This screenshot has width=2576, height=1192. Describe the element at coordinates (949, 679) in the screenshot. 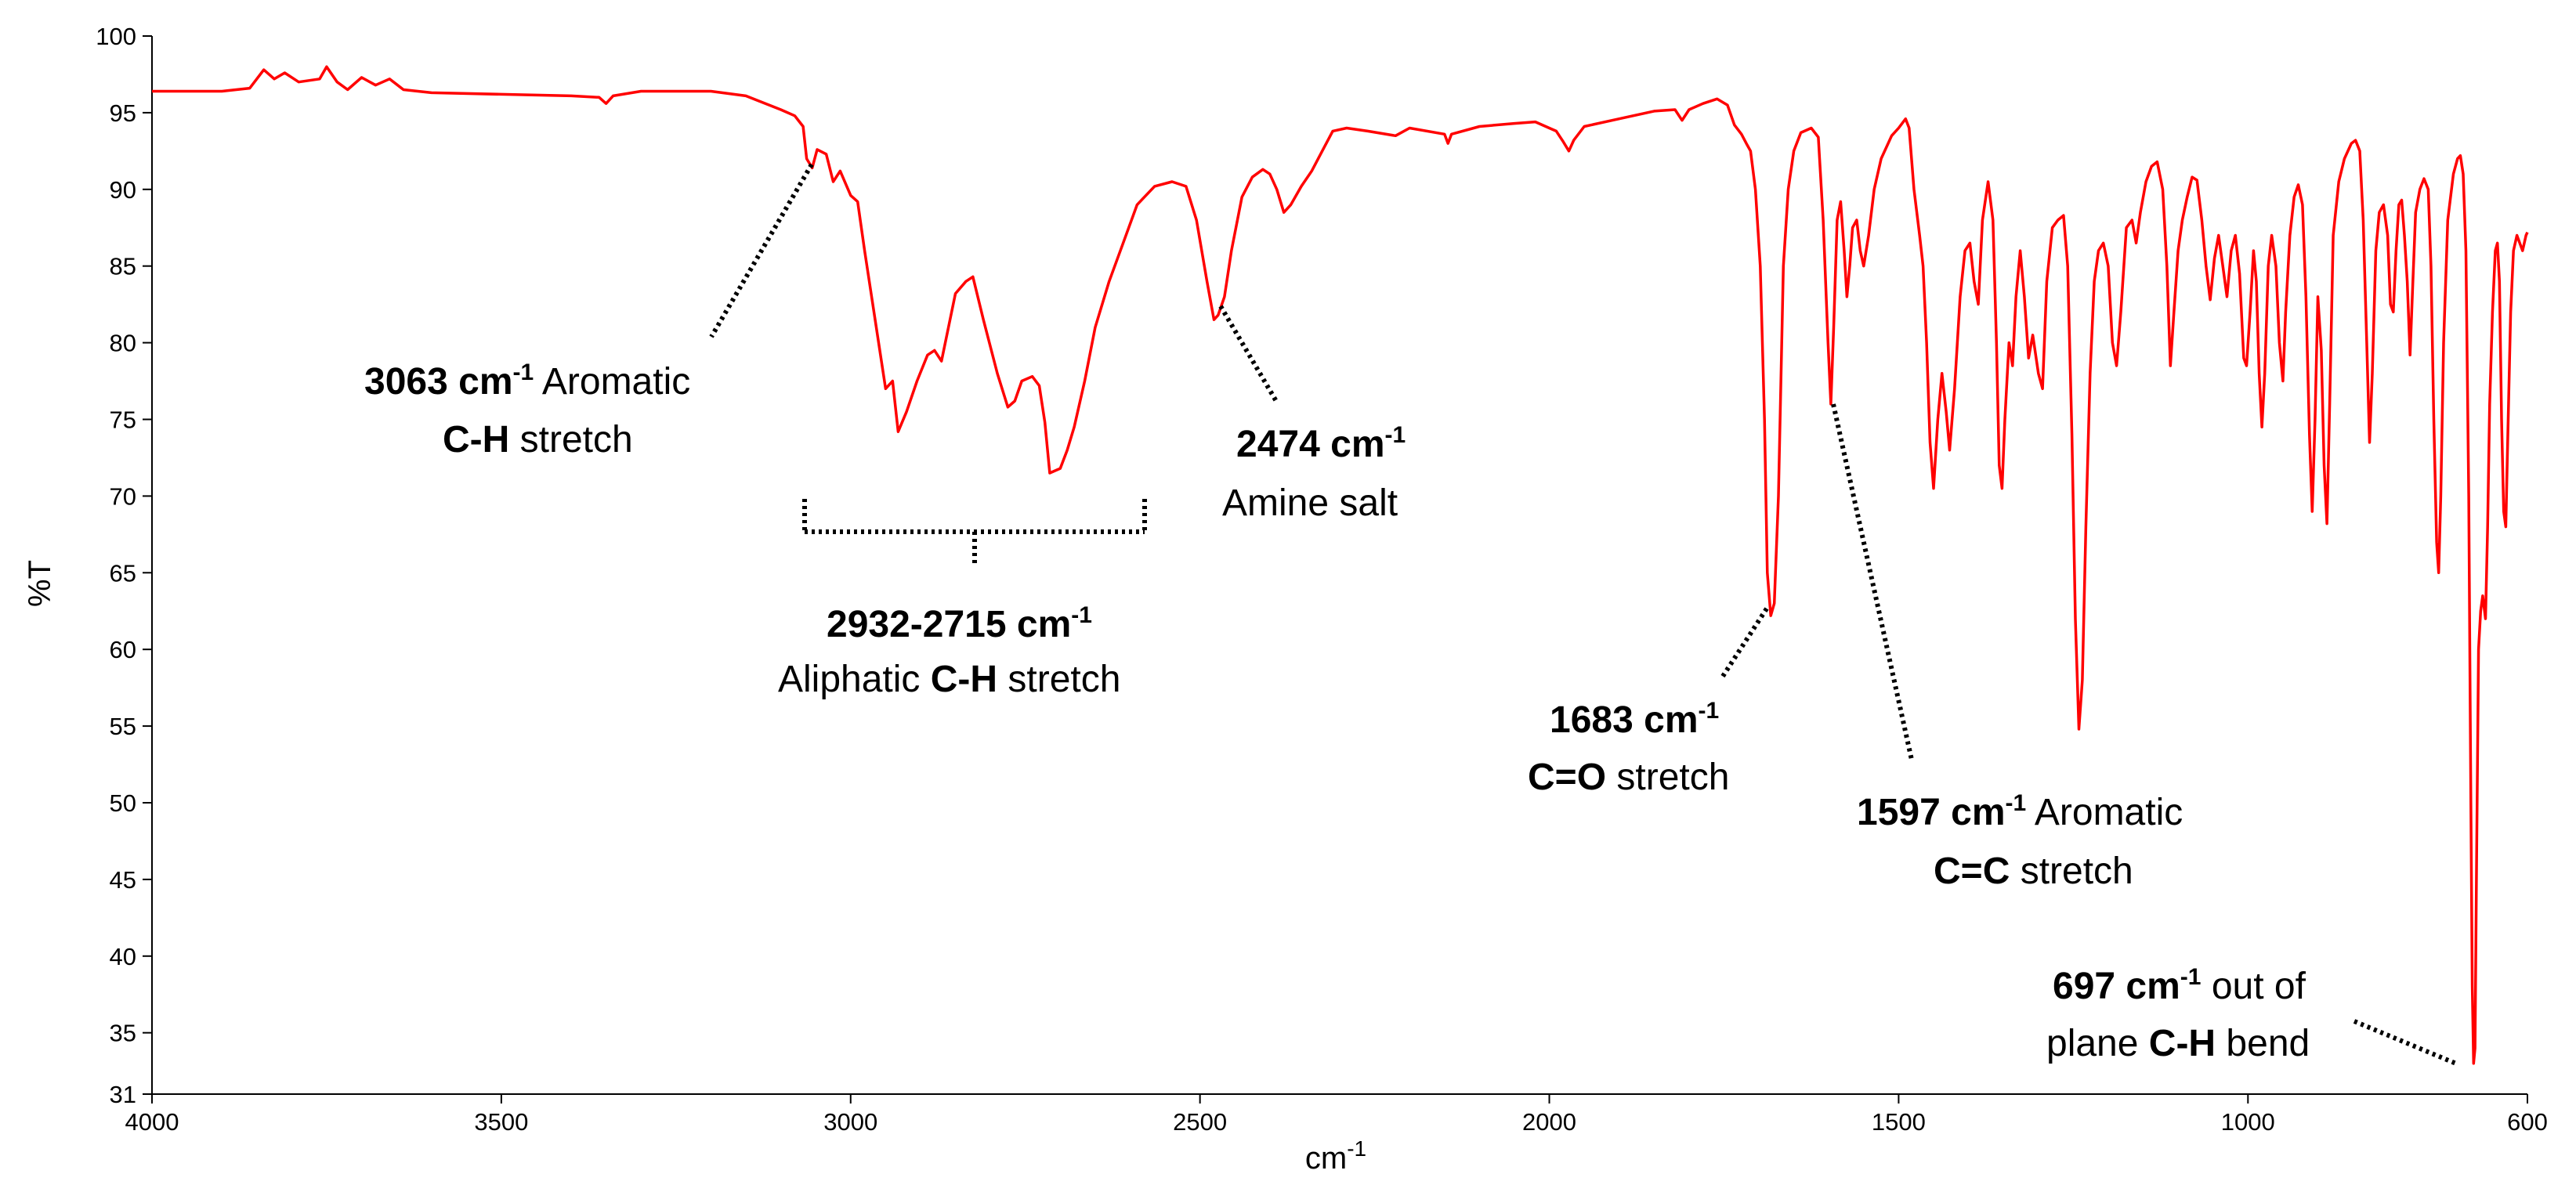

I see `svg-text: Aliphatic C-H stretch` at that location.